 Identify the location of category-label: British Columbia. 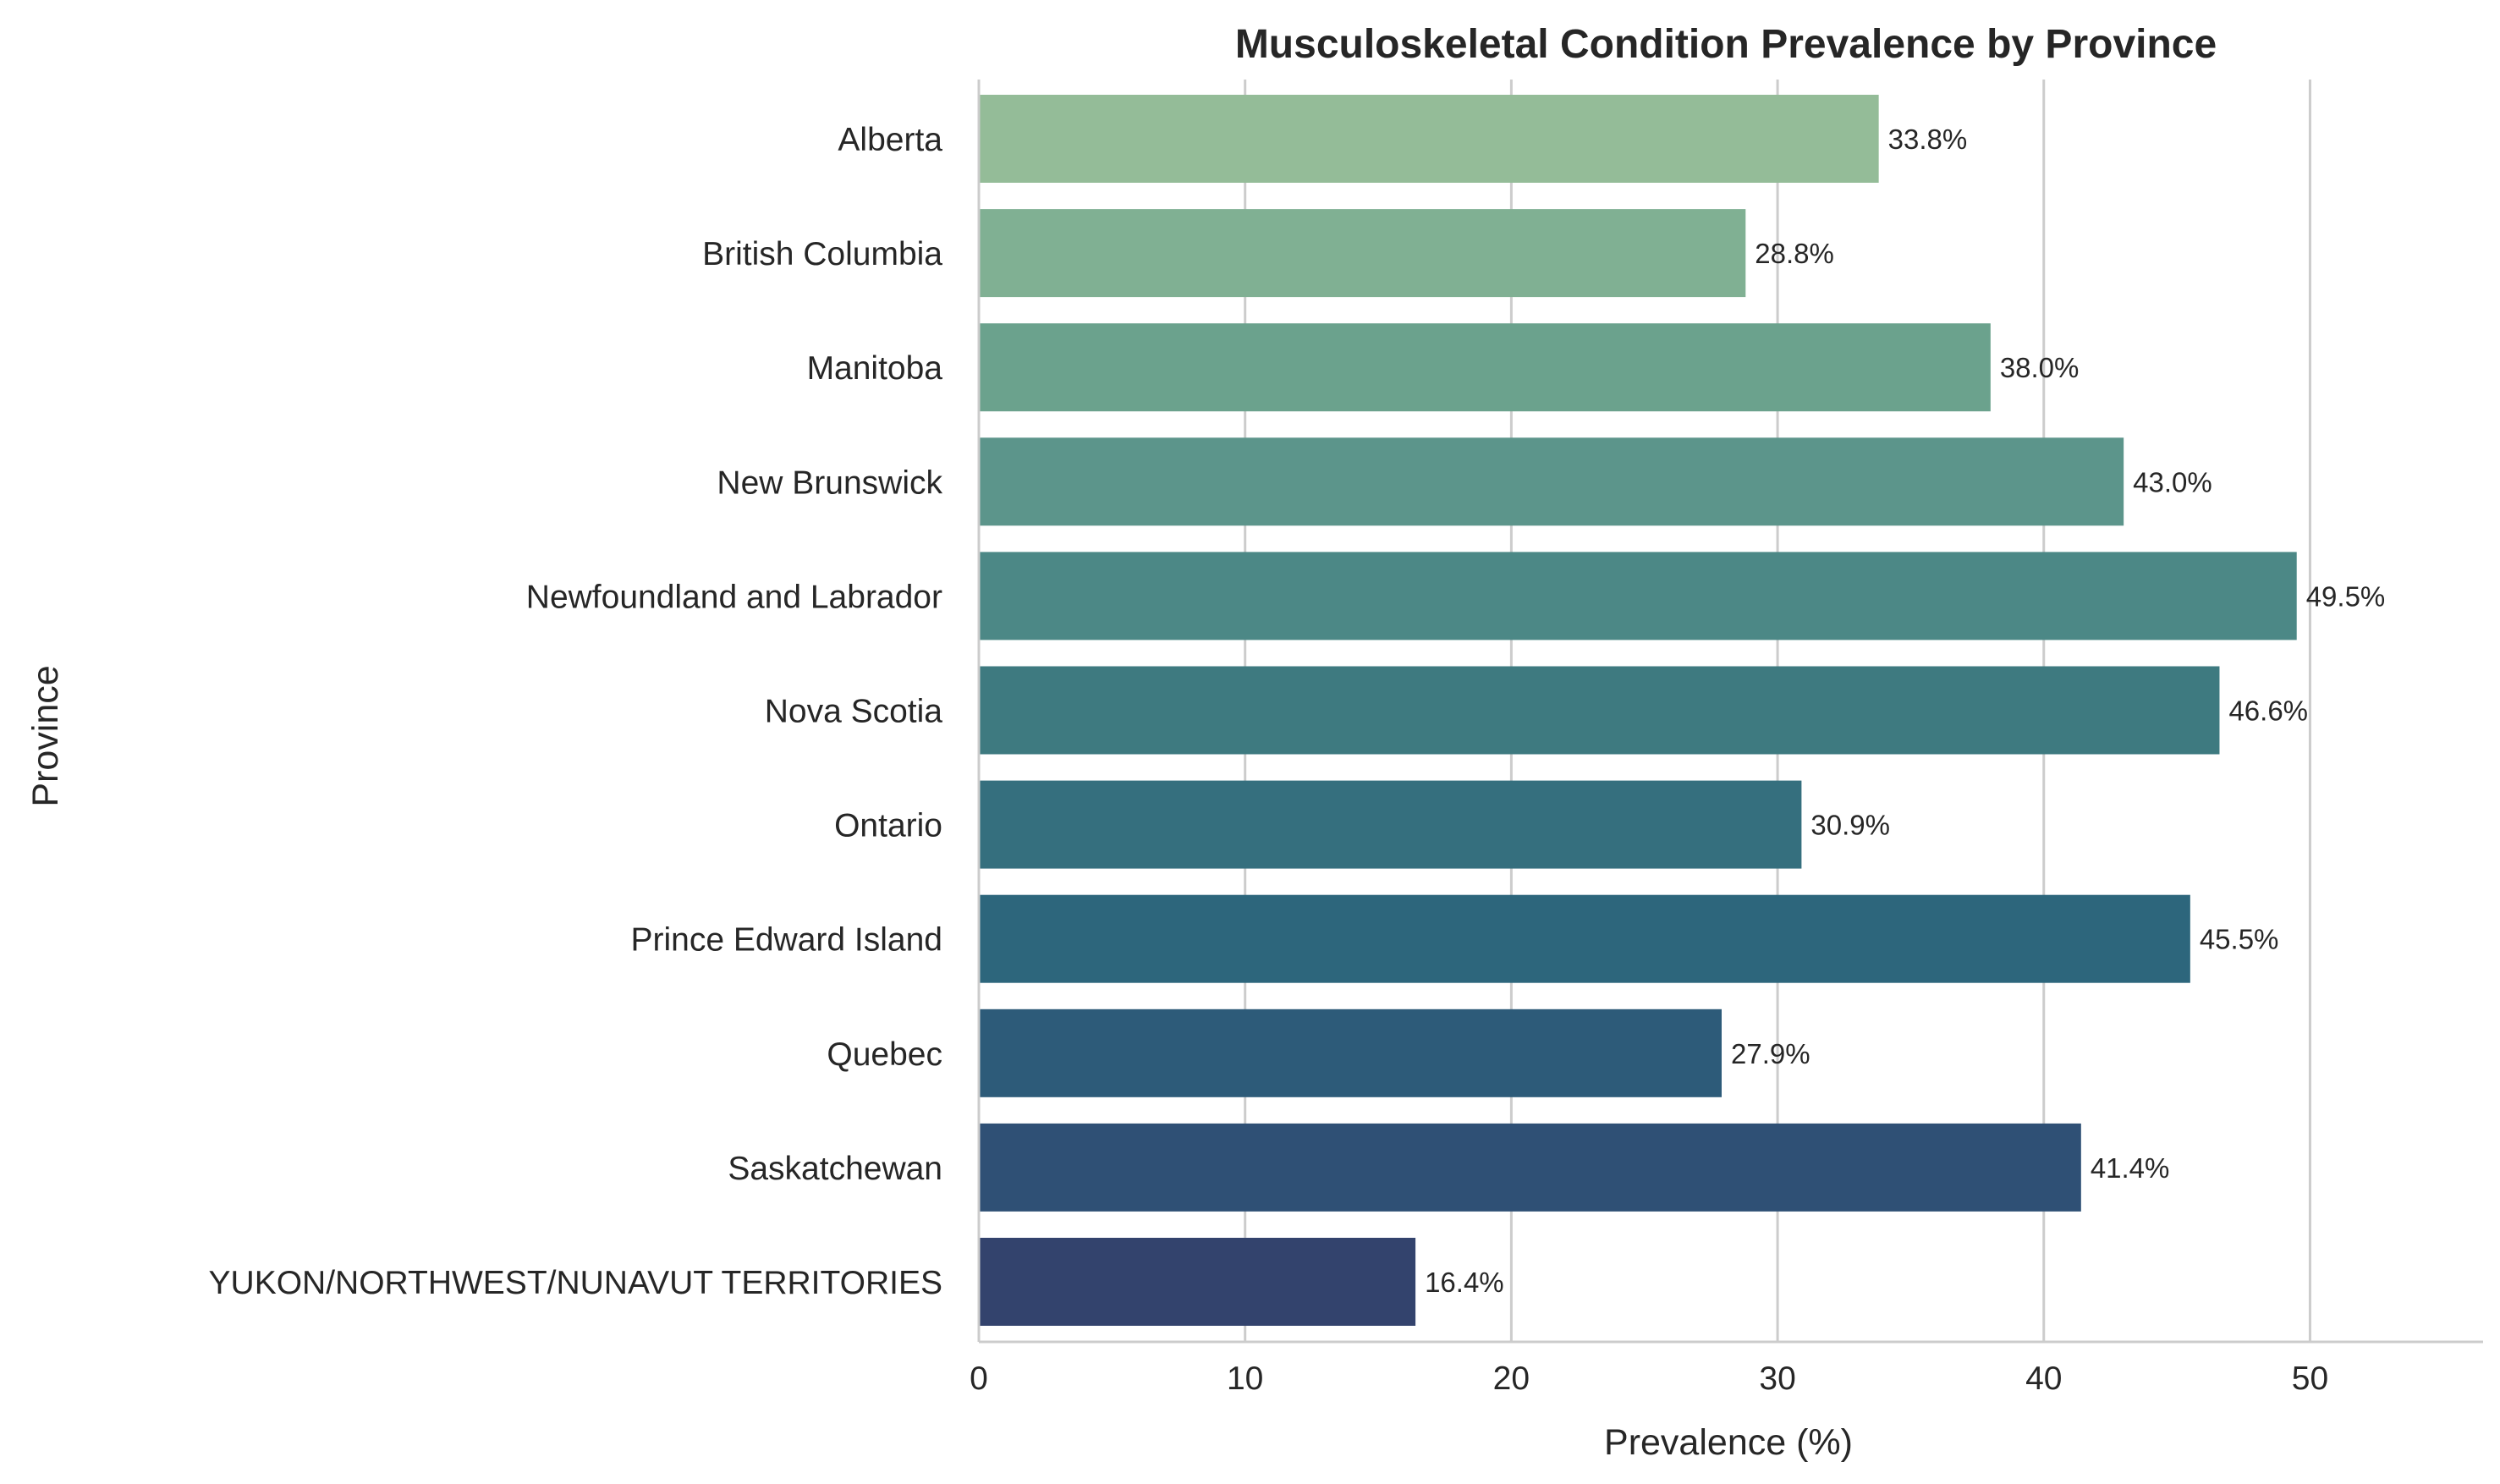
(822, 254).